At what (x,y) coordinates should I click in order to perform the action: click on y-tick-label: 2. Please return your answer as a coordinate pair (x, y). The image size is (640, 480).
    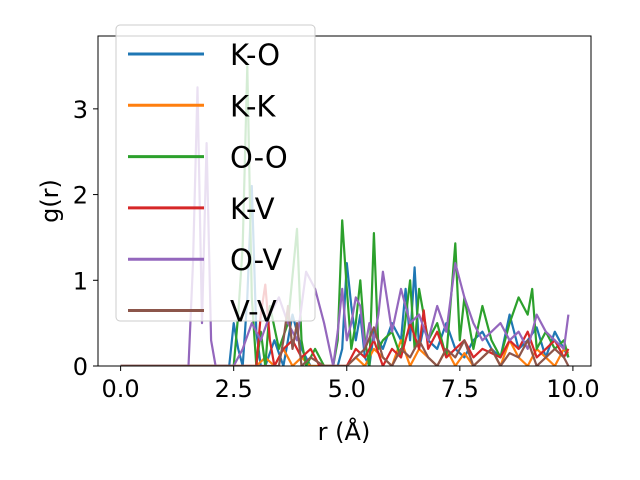
    Looking at the image, I should click on (80, 196).